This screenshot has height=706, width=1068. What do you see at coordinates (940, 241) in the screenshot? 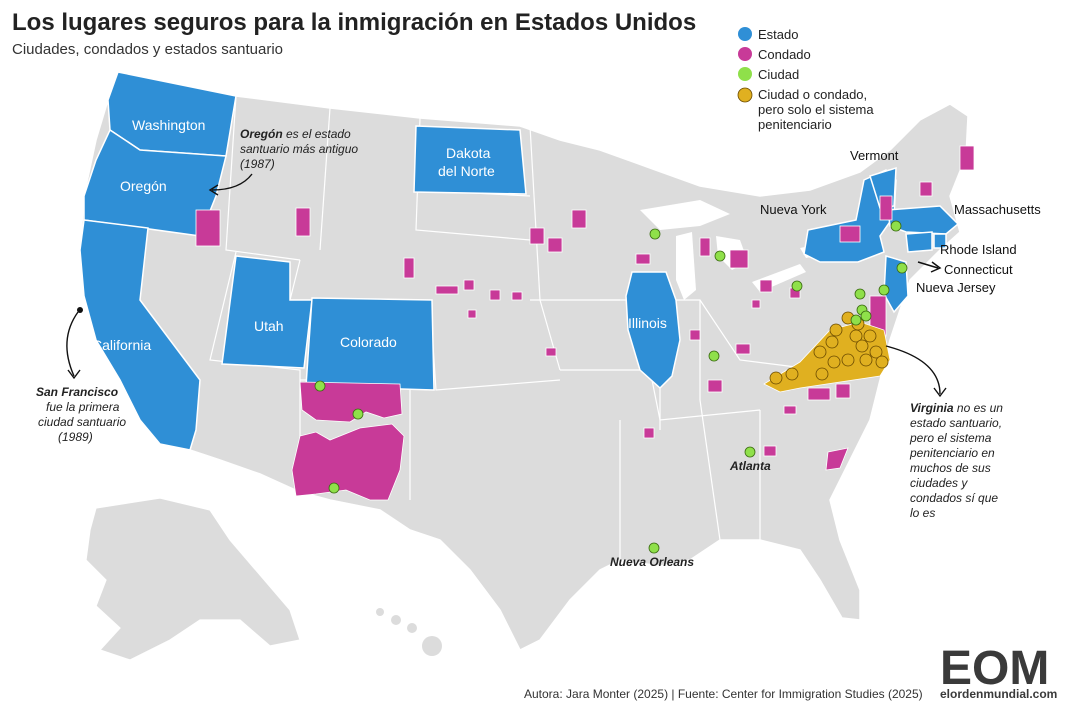
I see `state-rhode-island` at bounding box center [940, 241].